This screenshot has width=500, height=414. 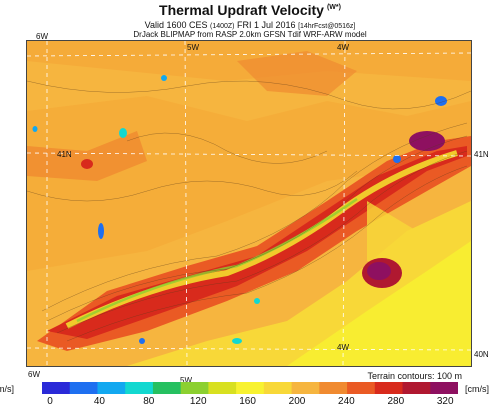 I want to click on legend-tick-label: 120, so click(x=198, y=401).